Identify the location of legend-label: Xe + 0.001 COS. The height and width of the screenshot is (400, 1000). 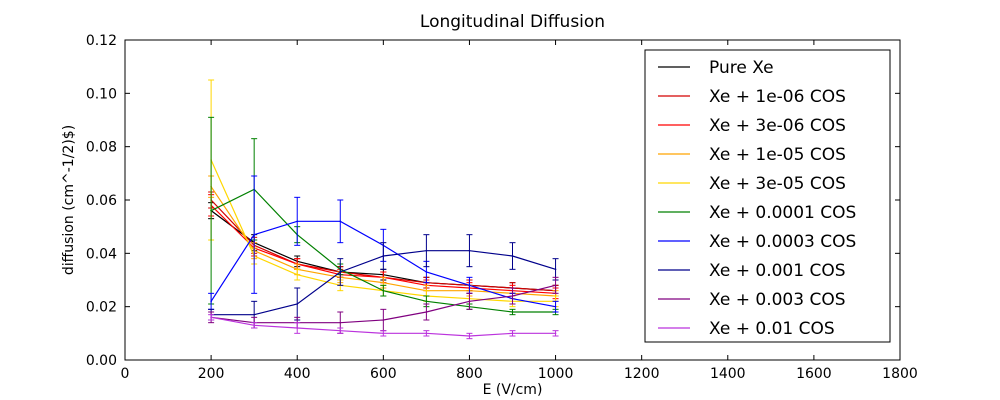
(777, 271).